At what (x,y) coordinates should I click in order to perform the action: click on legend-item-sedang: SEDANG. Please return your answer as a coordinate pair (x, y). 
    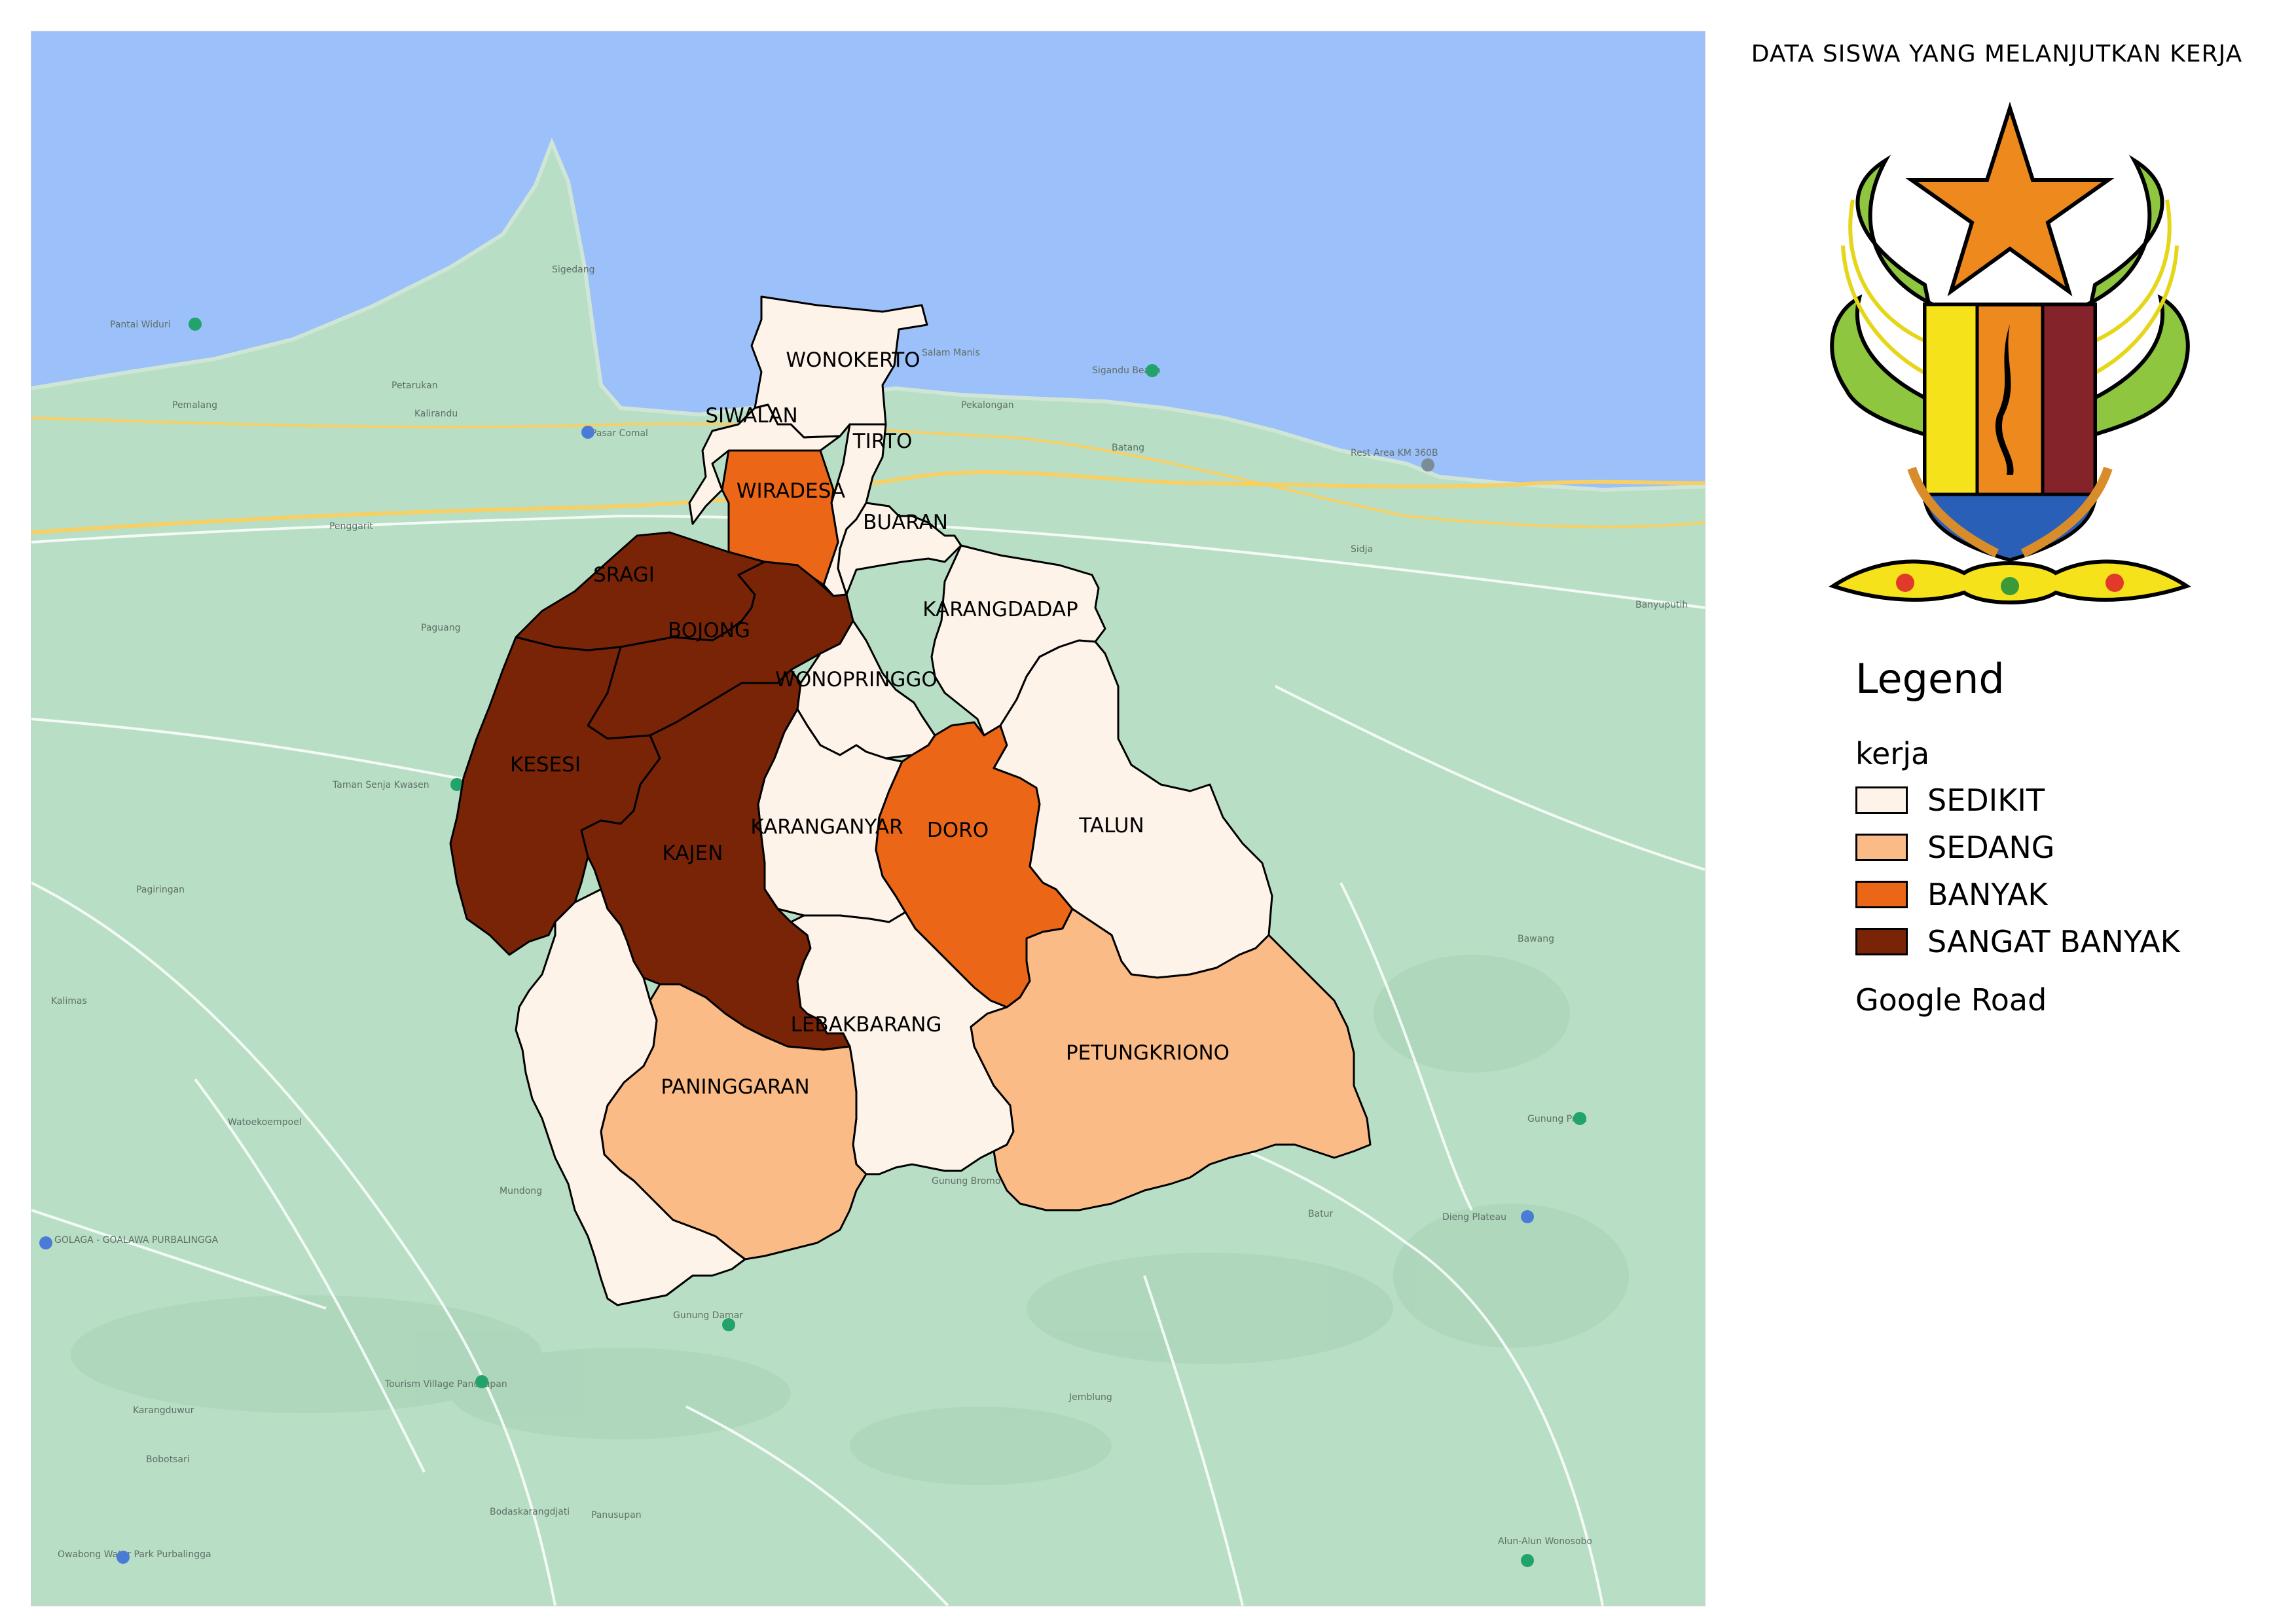
    Looking at the image, I should click on (1954, 847).